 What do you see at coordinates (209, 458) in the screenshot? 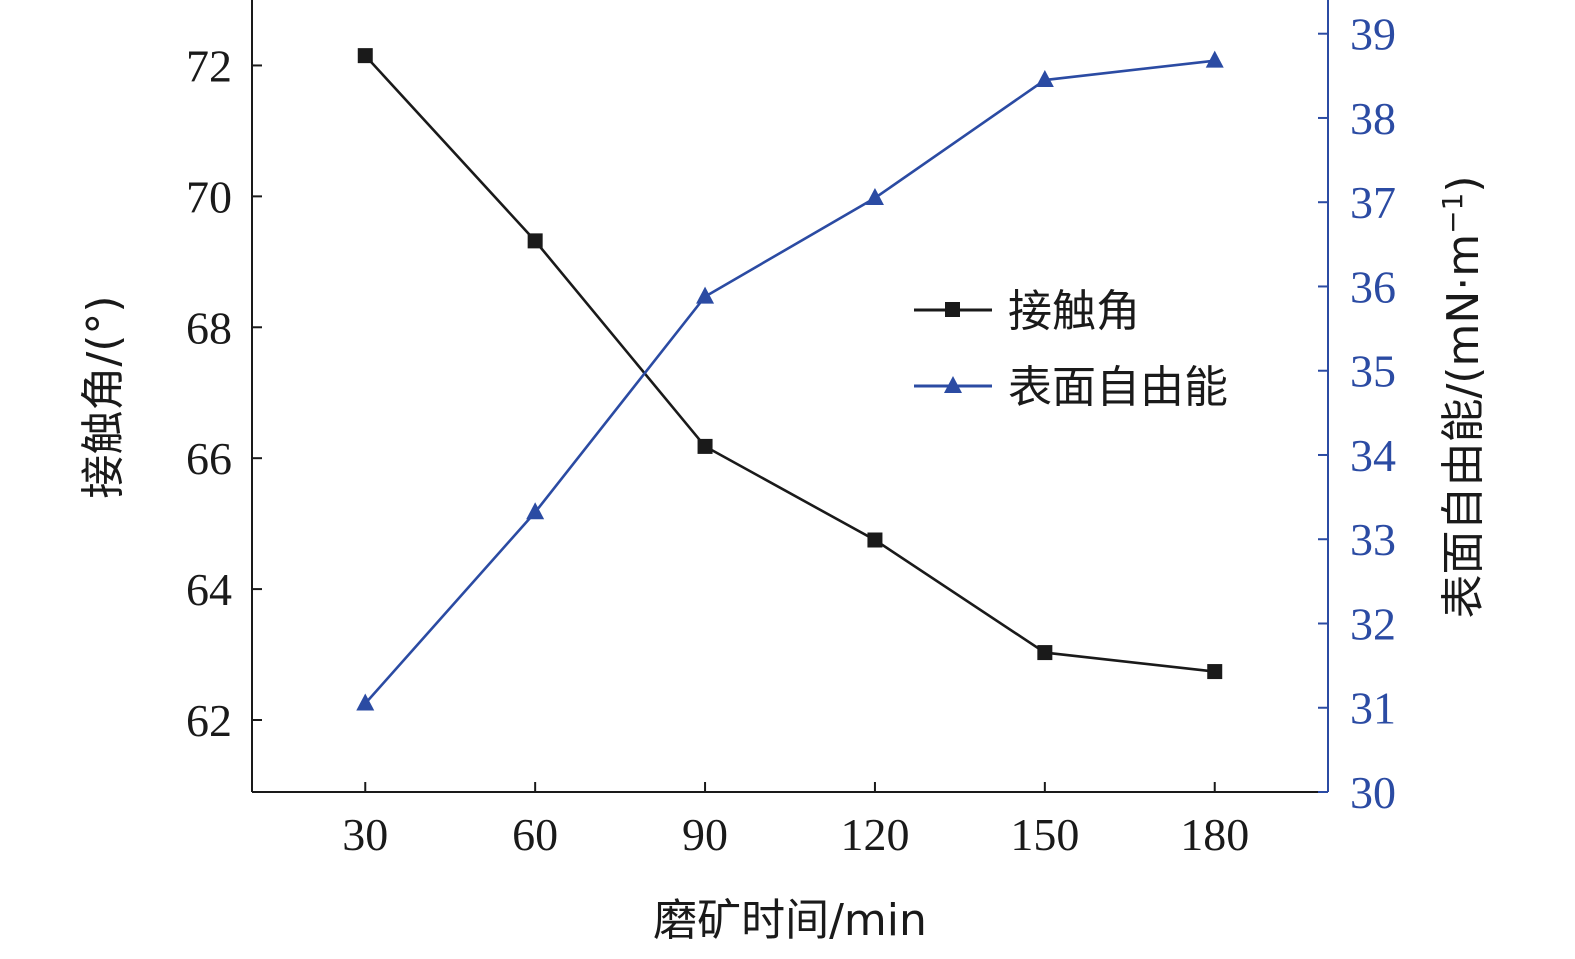
I see `left-y-tick-label: 66` at bounding box center [209, 458].